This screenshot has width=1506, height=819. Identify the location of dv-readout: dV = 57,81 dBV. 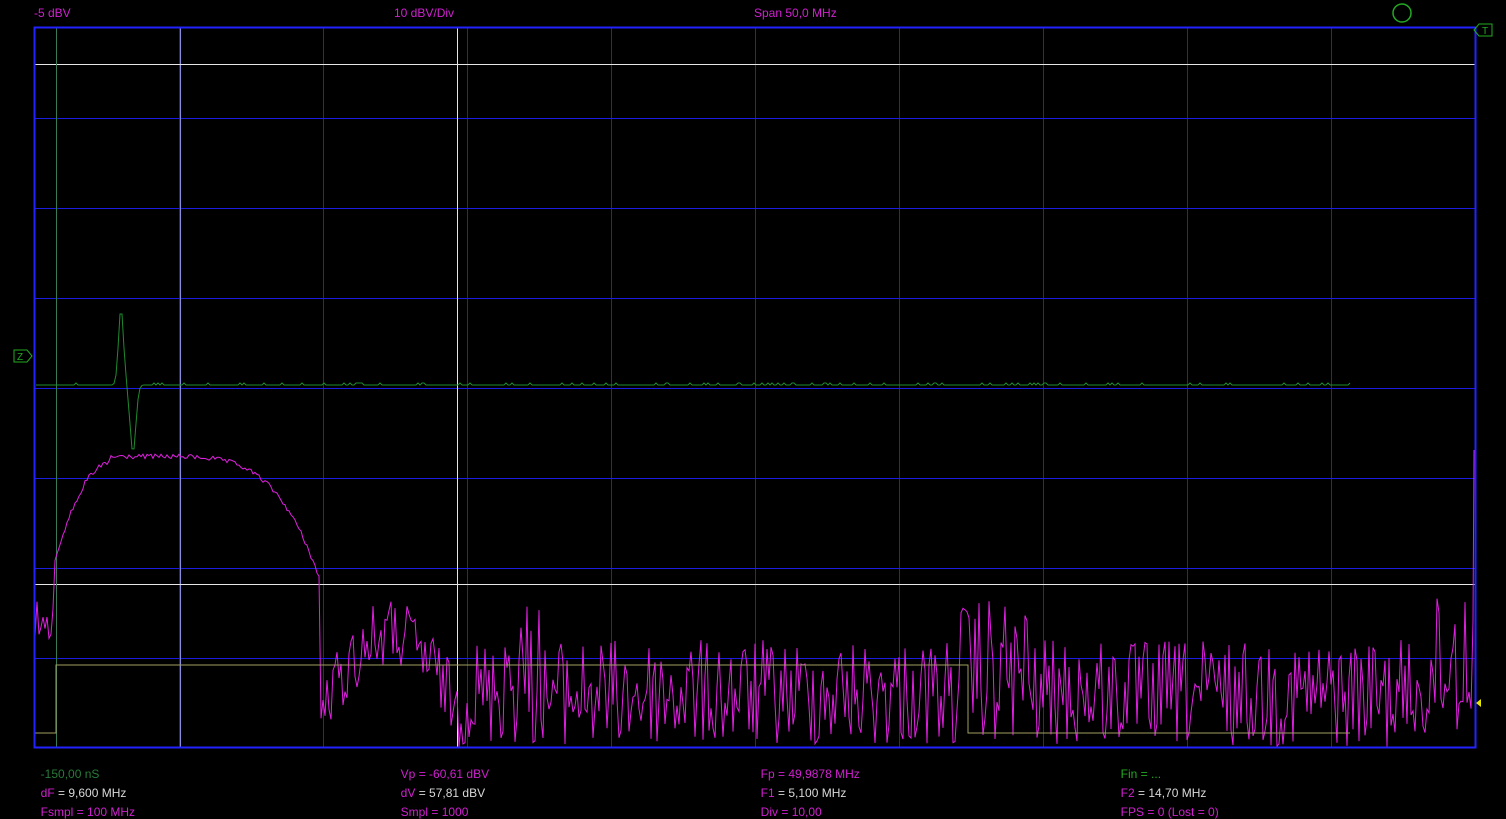
(439, 786).